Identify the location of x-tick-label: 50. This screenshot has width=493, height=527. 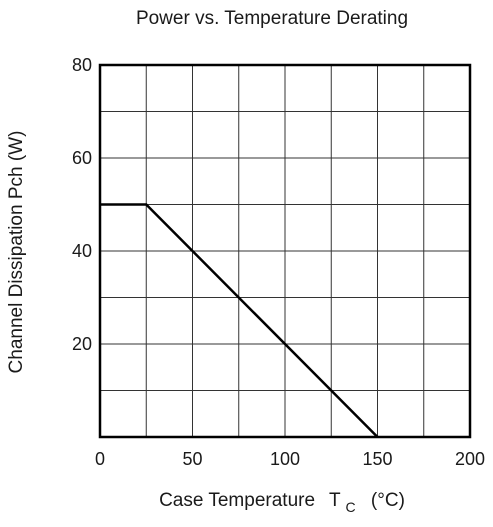
(192, 459).